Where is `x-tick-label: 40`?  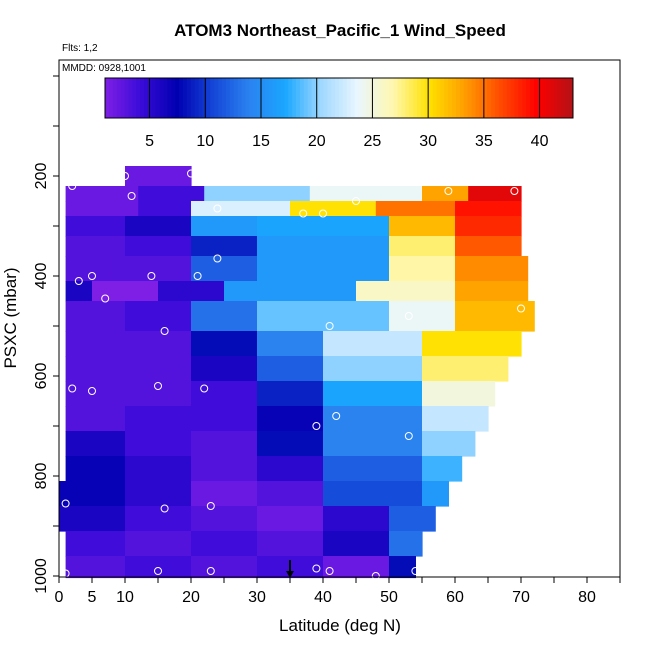 x-tick-label: 40 is located at coordinates (323, 597).